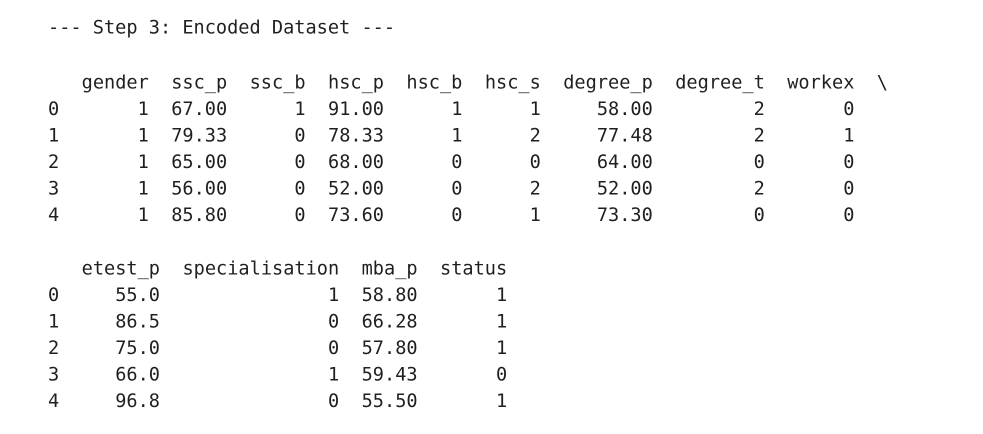  I want to click on cell: 79.33, so click(199, 136).